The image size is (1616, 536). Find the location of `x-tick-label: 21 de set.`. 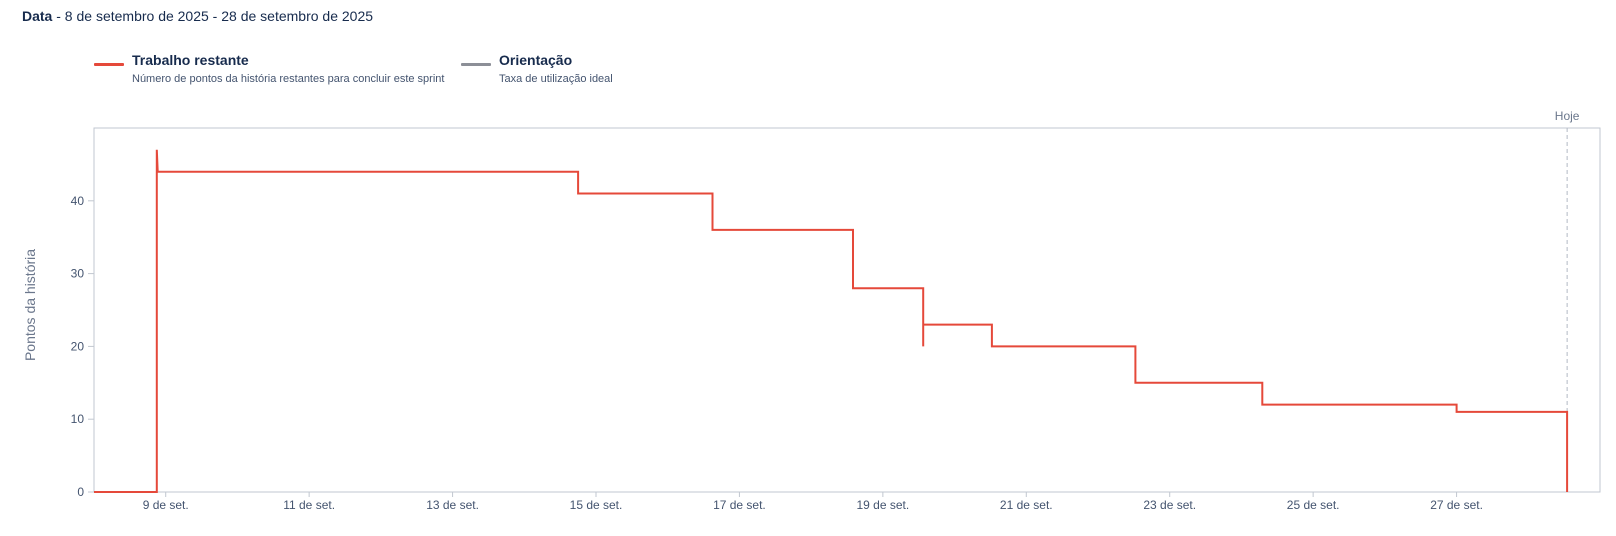

x-tick-label: 21 de set. is located at coordinates (1026, 505).